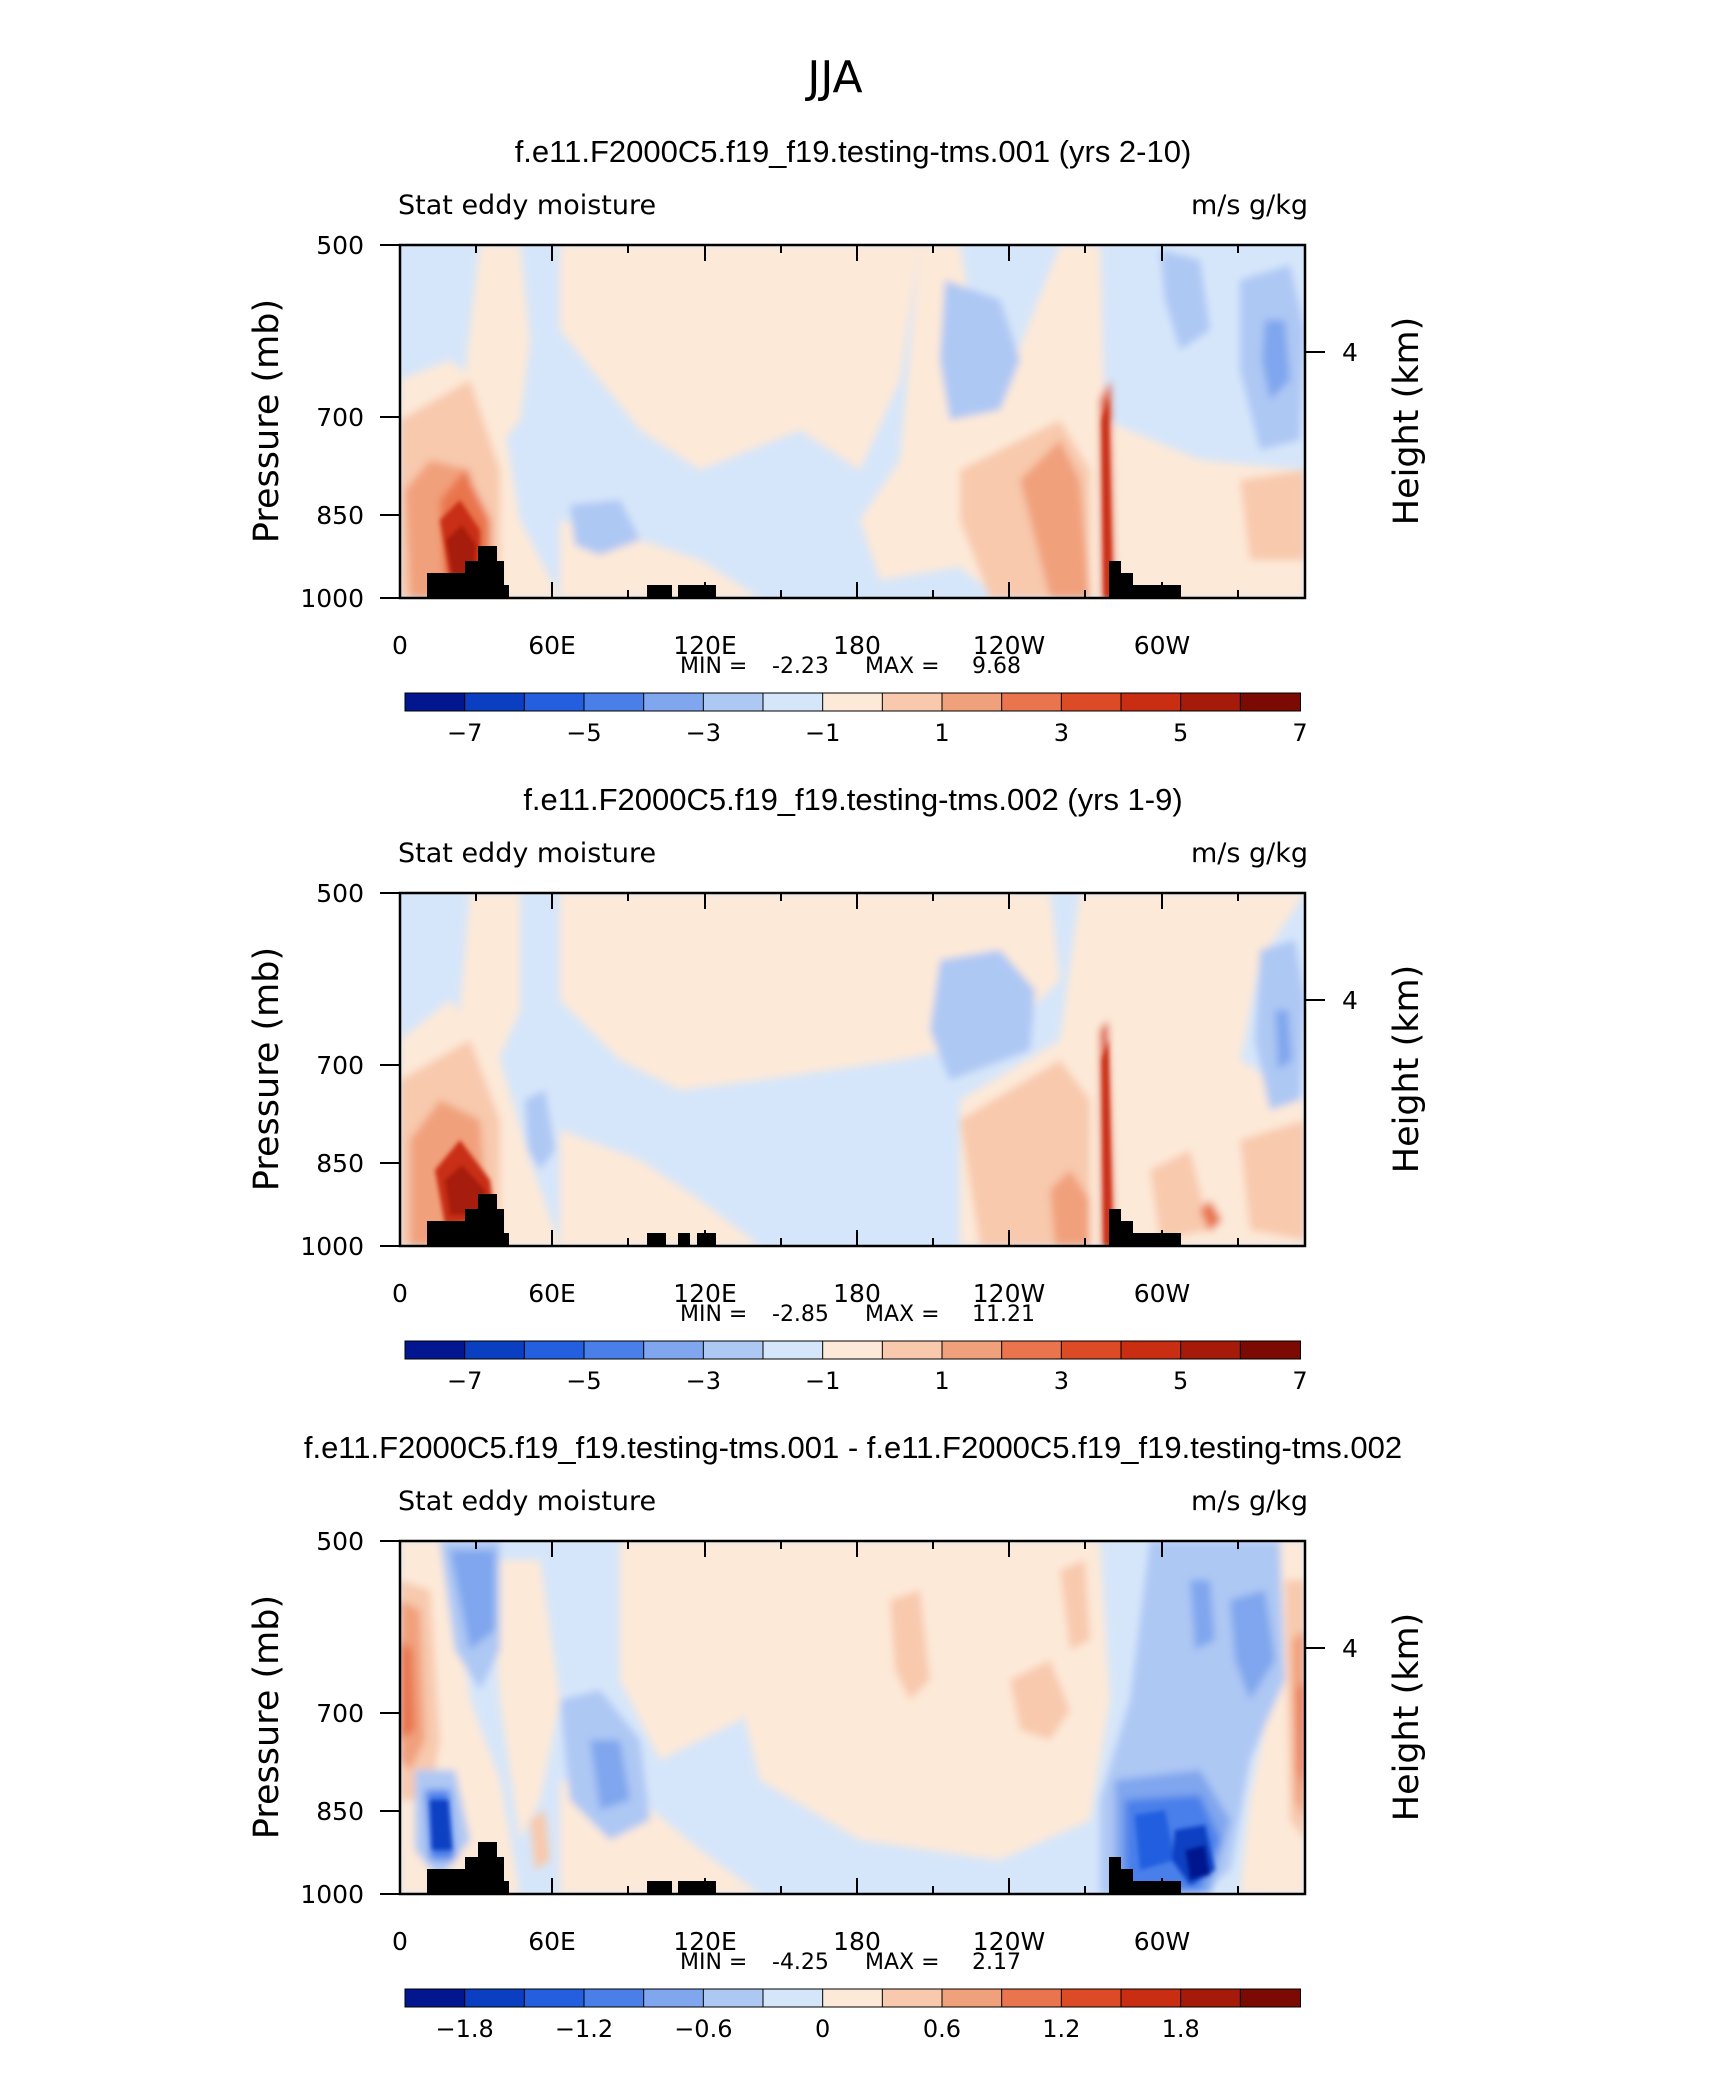 The height and width of the screenshot is (2074, 1710). What do you see at coordinates (267, 1069) in the screenshot?
I see `y-axis-label: Pressure (mb)` at bounding box center [267, 1069].